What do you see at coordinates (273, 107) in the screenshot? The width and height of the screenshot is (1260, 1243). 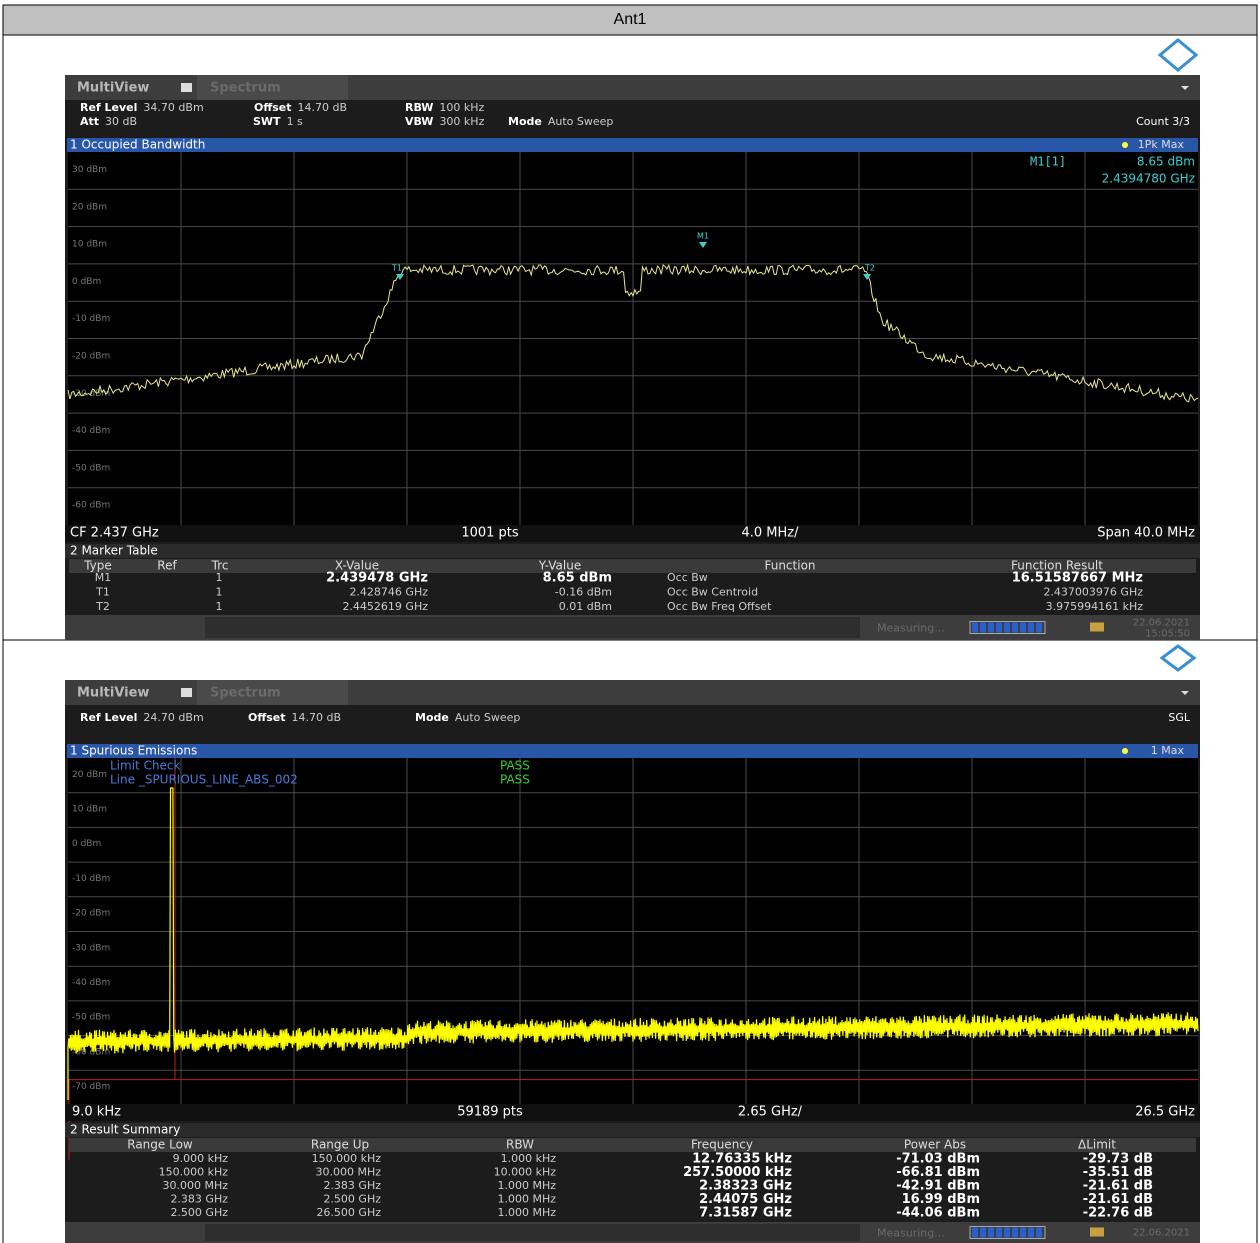 I see `setting-label: Offset` at bounding box center [273, 107].